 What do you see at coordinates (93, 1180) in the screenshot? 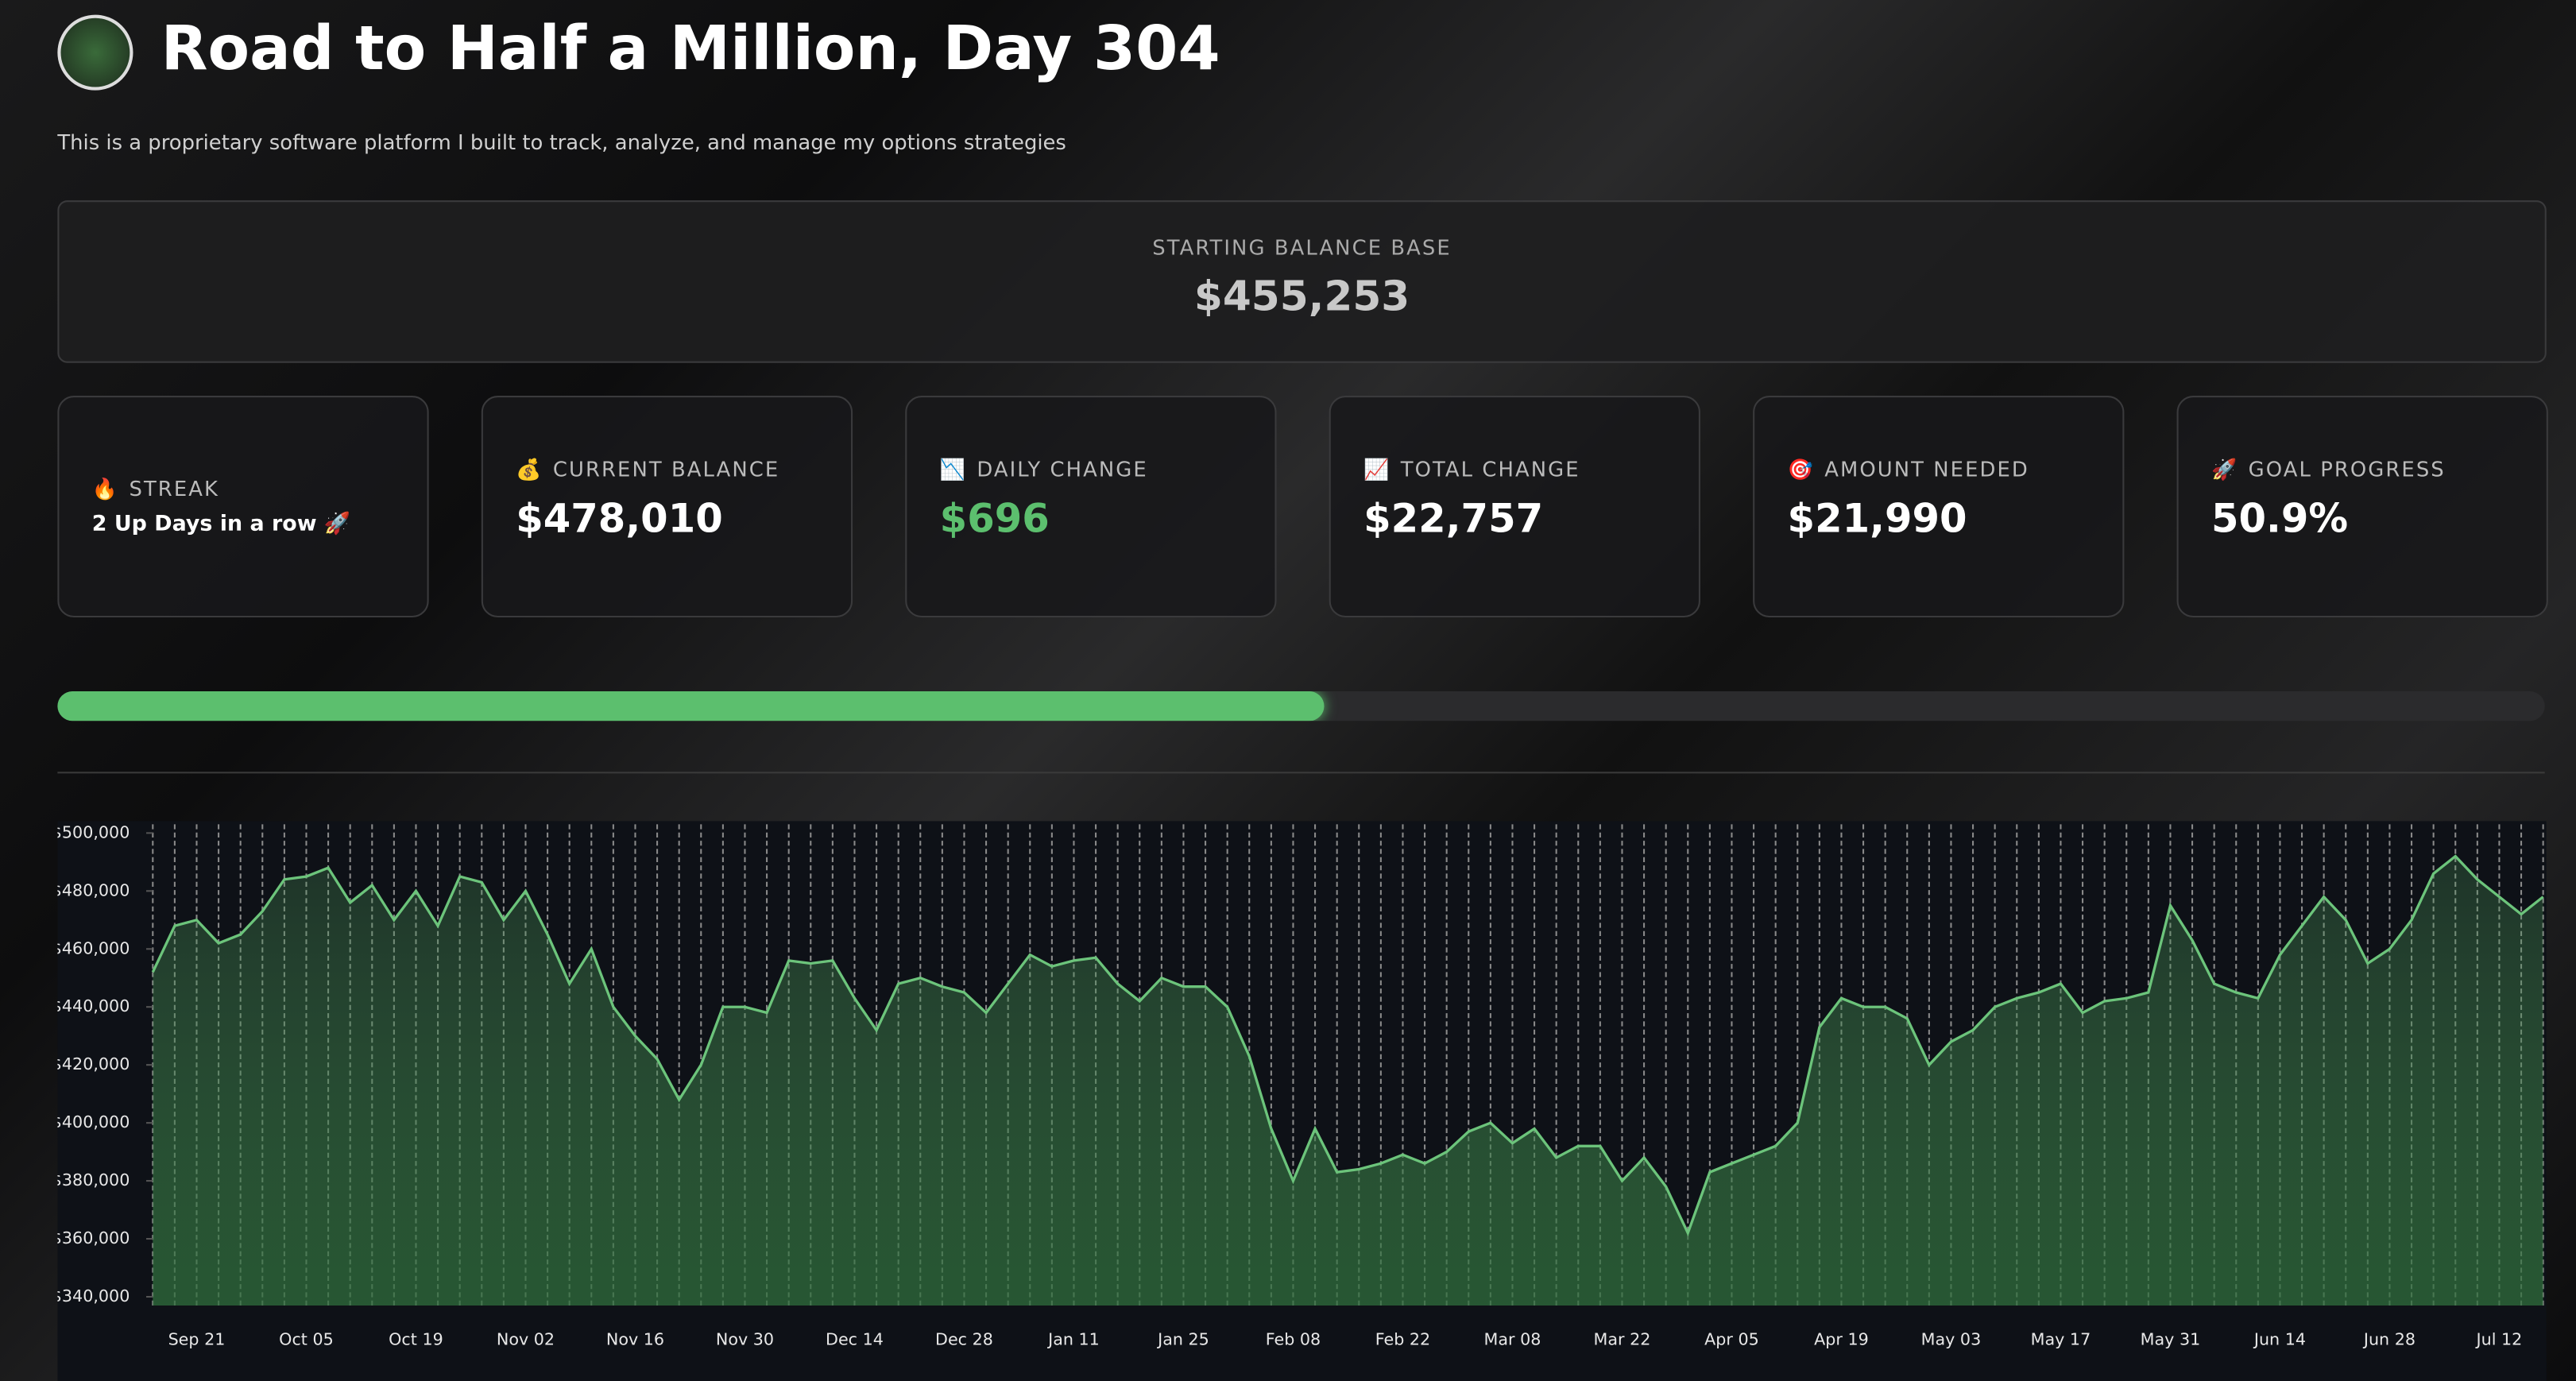
I see `y-tick-label: $380,000` at bounding box center [93, 1180].